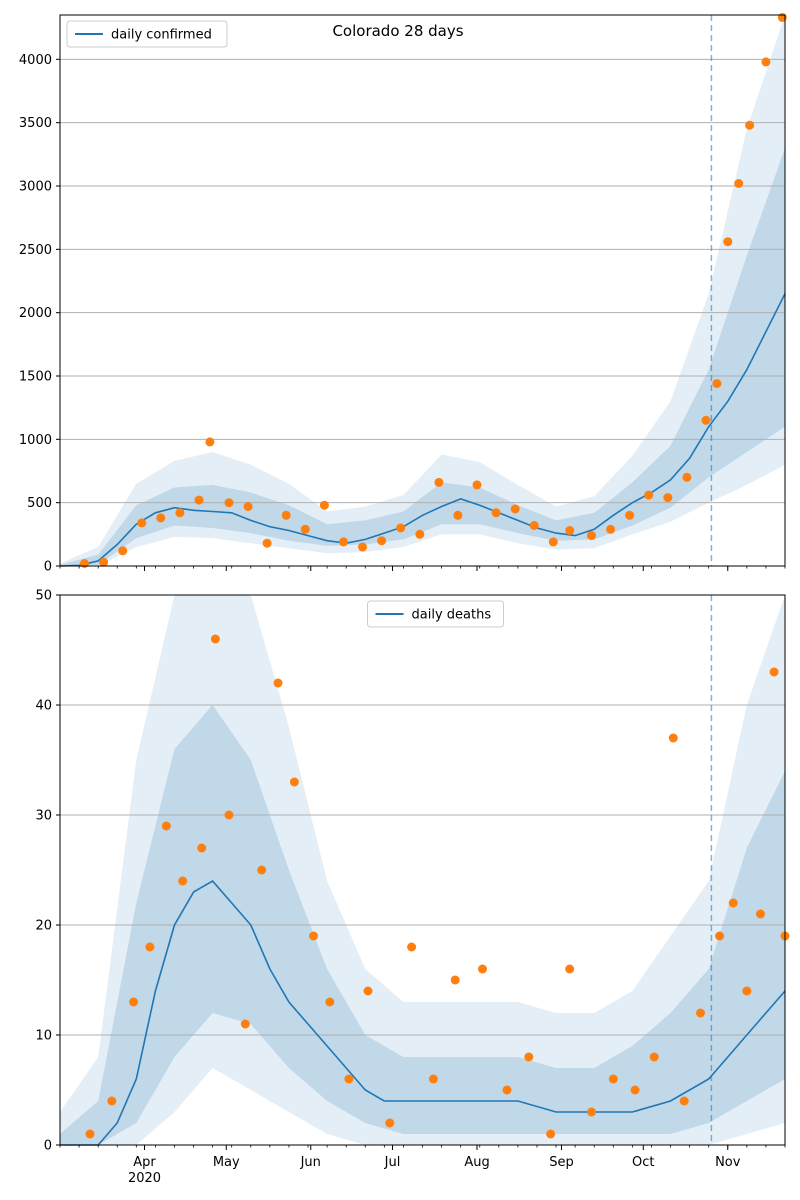 This screenshot has height=1200, width=800. I want to click on confirmed-y-ticks: 0 500 1000 1500 2000 2500 3000 3500 4000, so click(39, 314).